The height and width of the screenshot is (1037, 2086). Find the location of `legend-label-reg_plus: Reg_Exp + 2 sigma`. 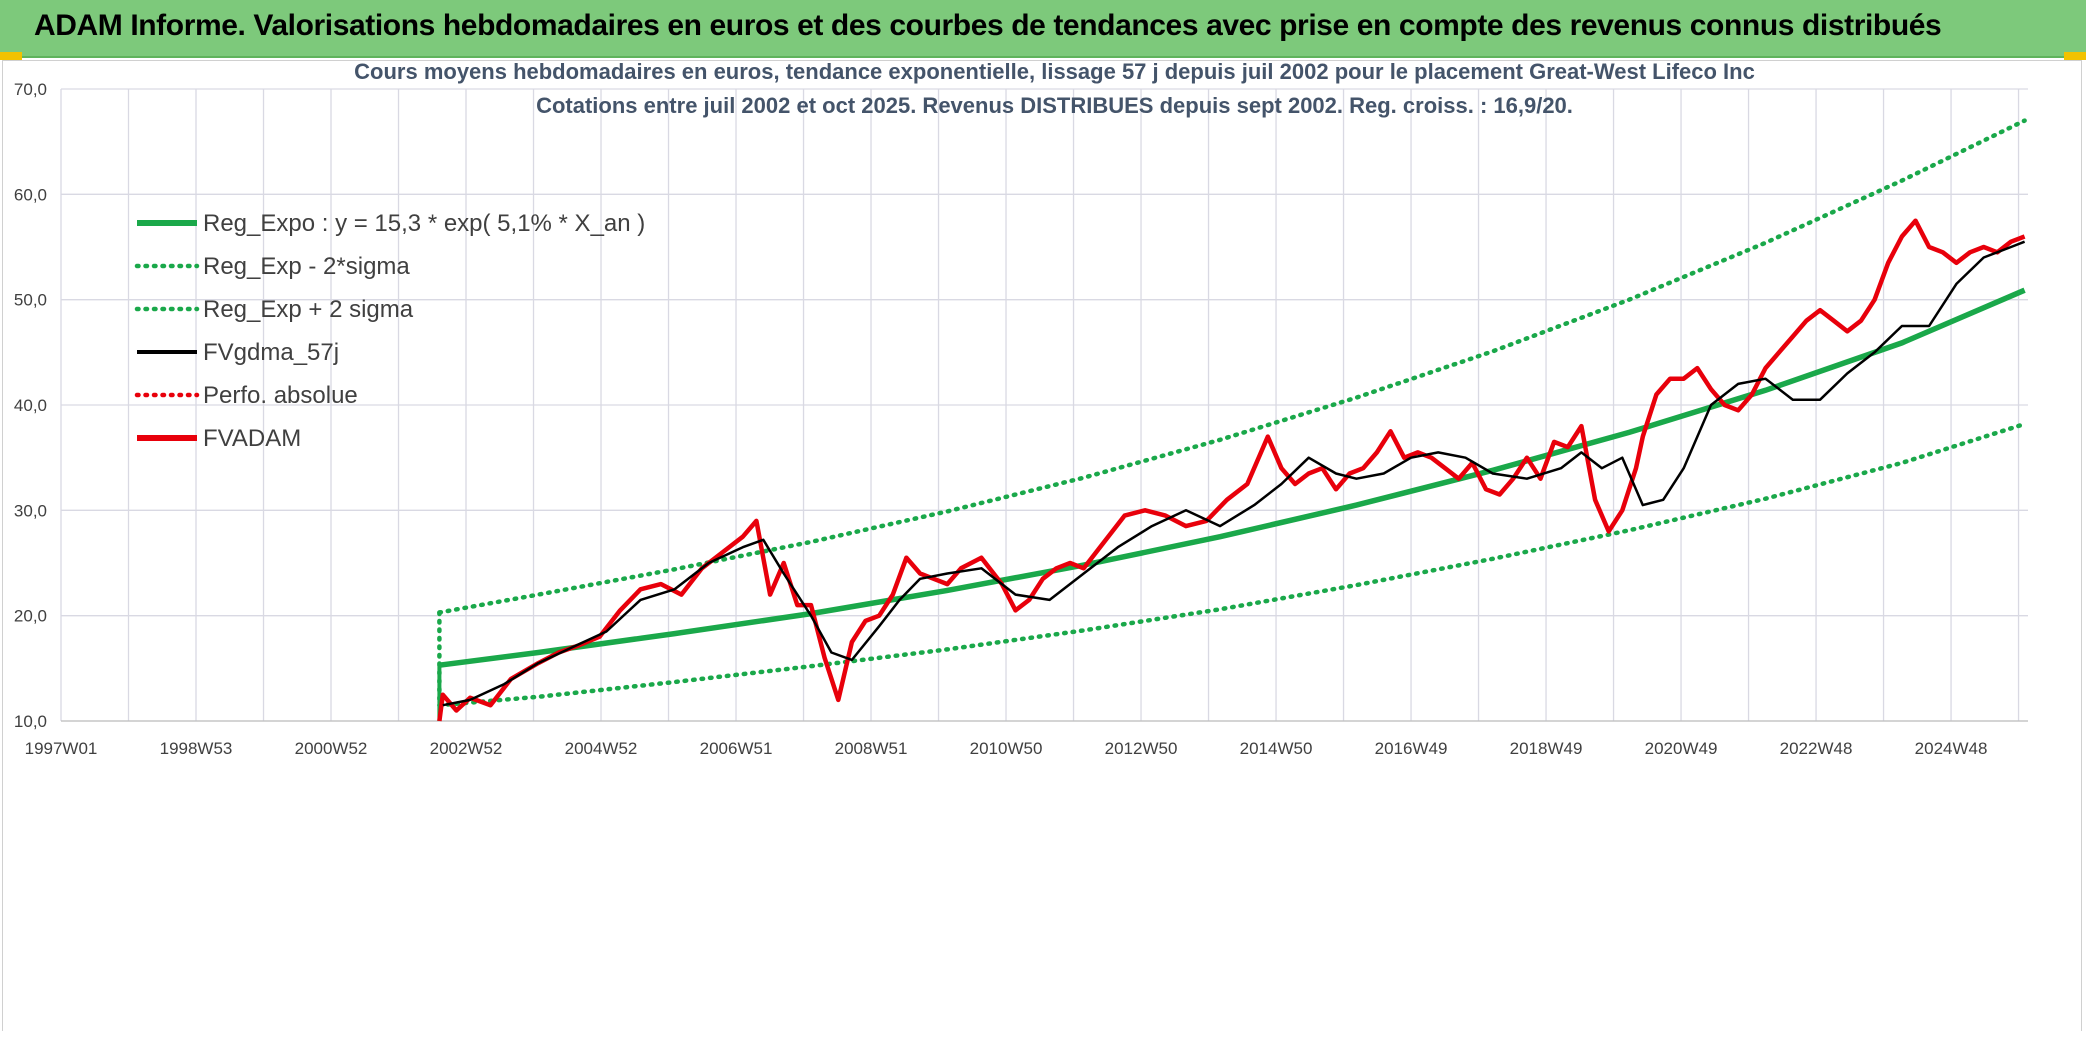

legend-label-reg_plus: Reg_Exp + 2 sigma is located at coordinates (308, 309).